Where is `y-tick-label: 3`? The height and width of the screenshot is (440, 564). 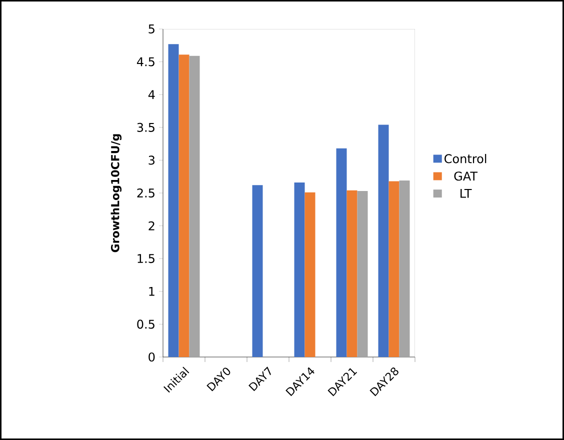 y-tick-label: 3 is located at coordinates (151, 160).